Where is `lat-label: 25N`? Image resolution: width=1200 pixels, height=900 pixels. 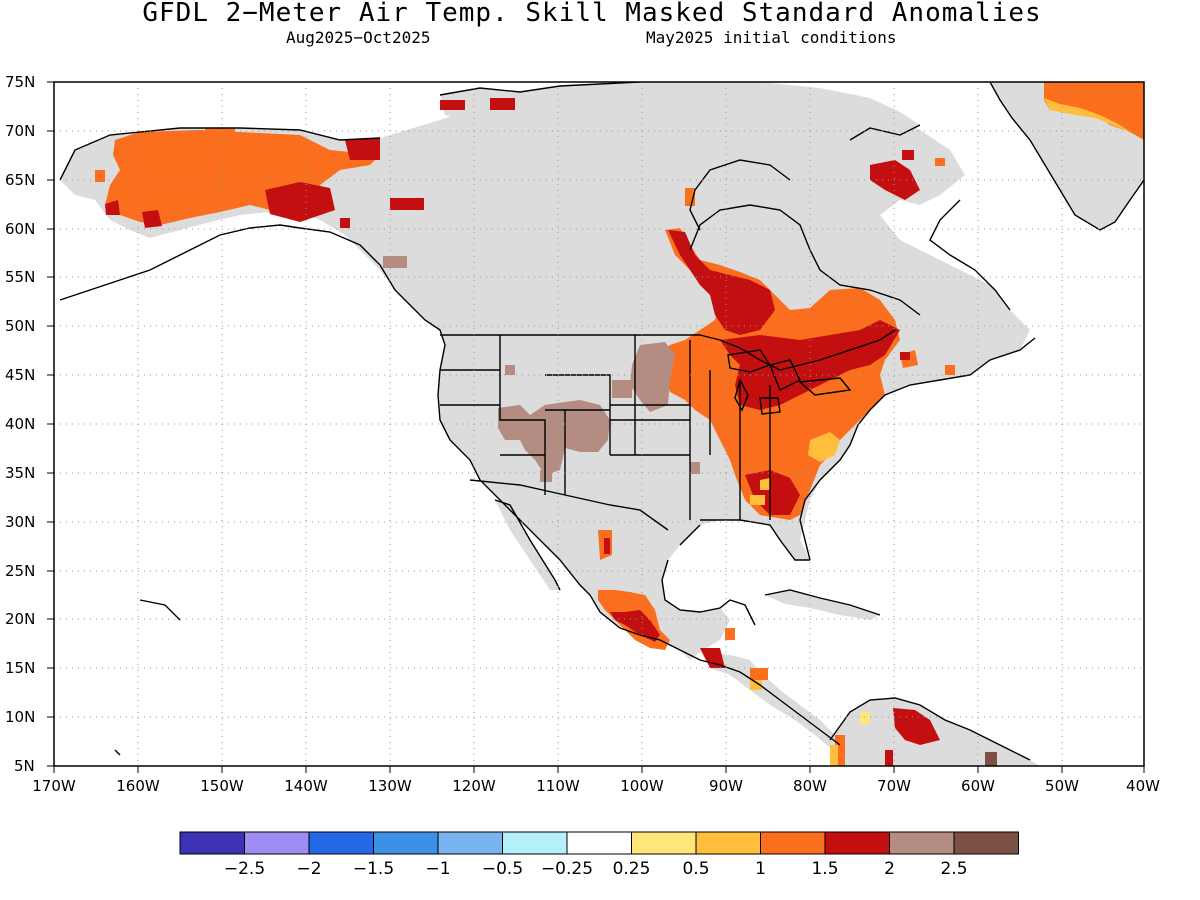 lat-label: 25N is located at coordinates (20, 571).